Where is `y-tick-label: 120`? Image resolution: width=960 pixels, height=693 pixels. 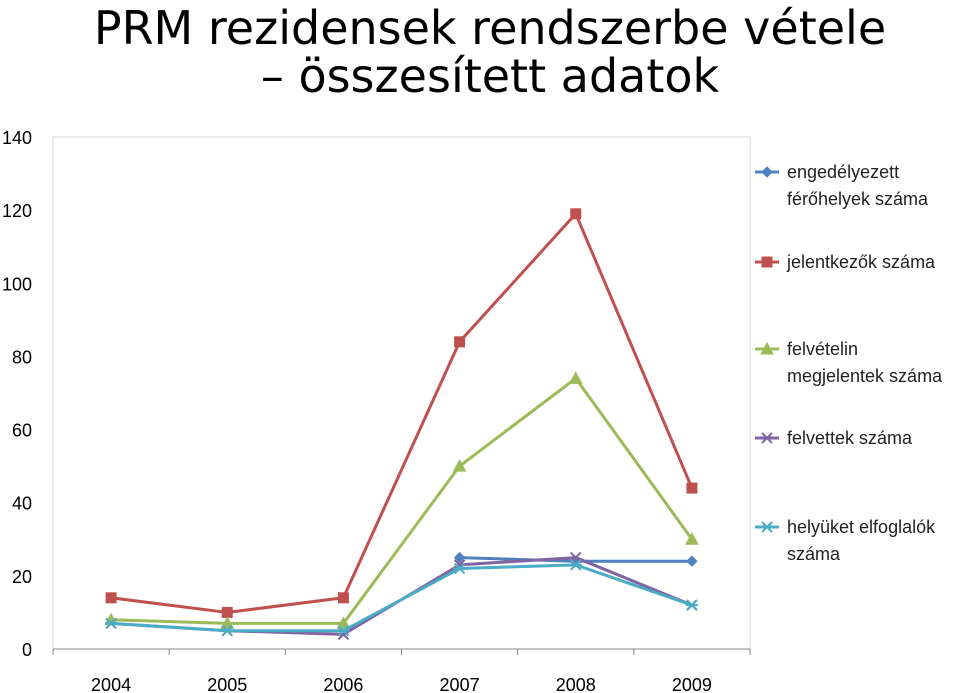
y-tick-label: 120 is located at coordinates (17, 211).